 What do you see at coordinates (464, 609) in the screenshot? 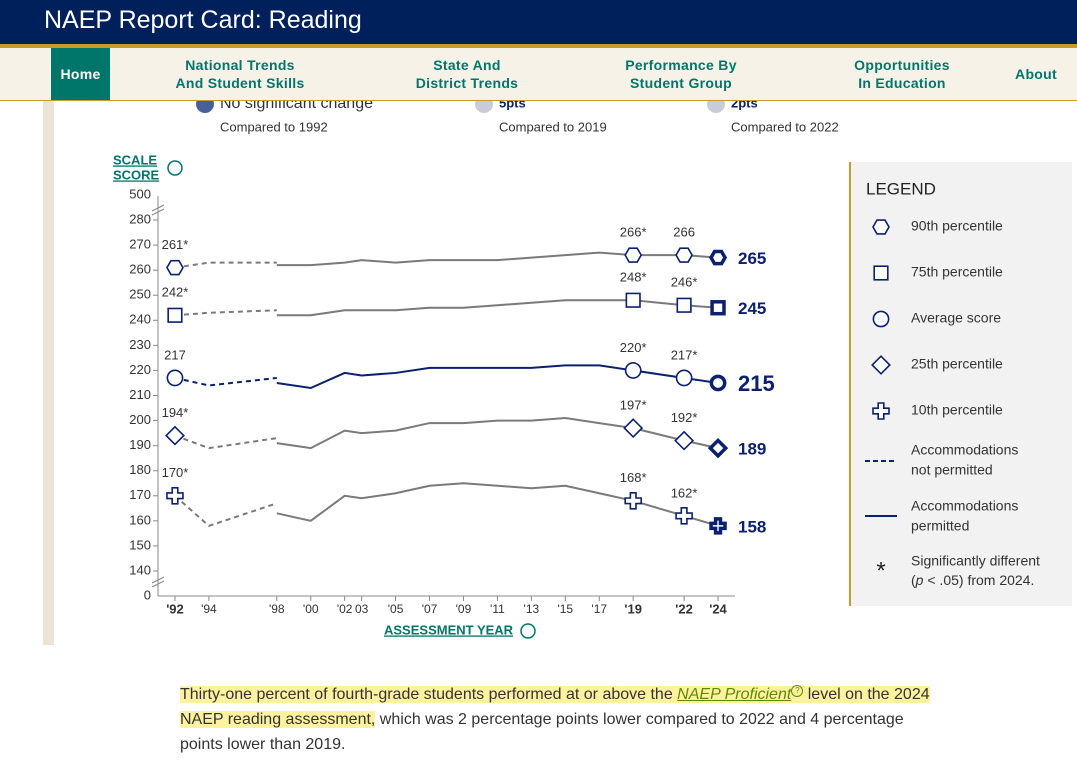
I see `x-tick-label: '09` at bounding box center [464, 609].